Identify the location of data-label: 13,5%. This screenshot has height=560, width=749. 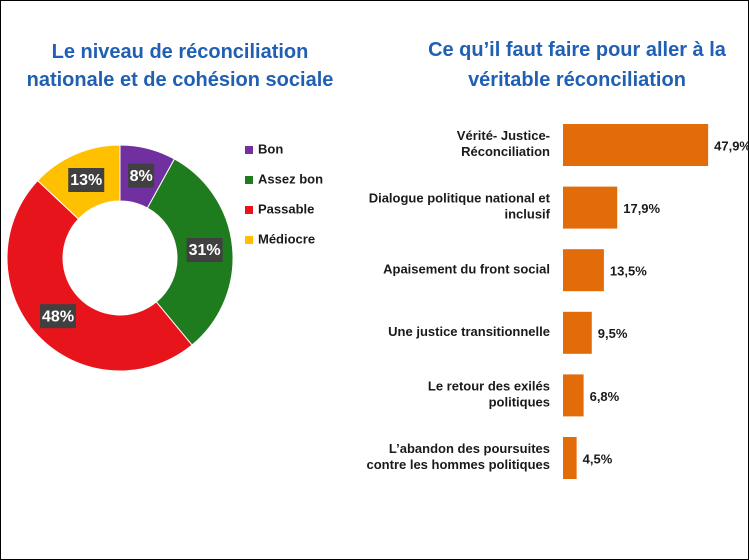
(628, 271).